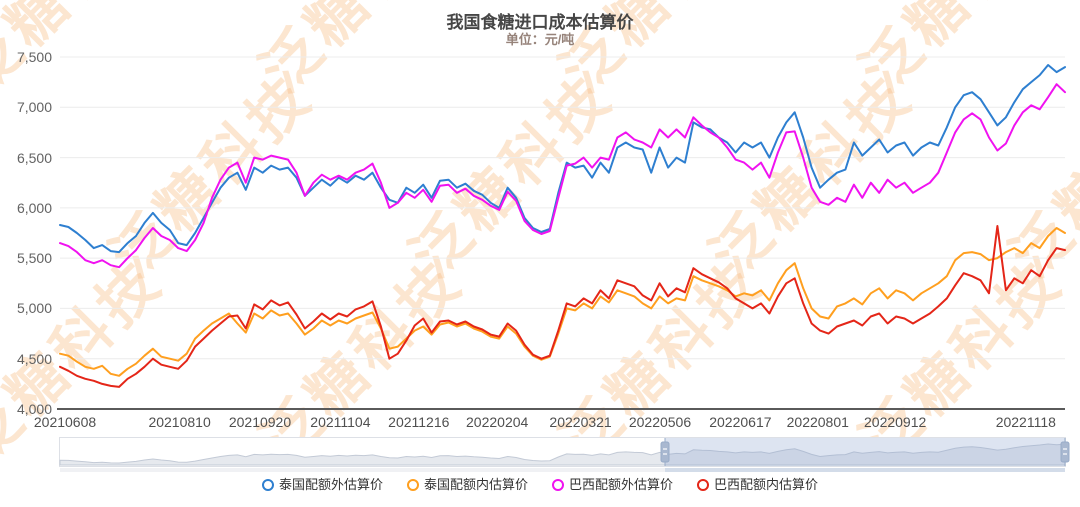 This screenshot has width=1080, height=507. I want to click on datazoom-handle-right, so click(1065, 452).